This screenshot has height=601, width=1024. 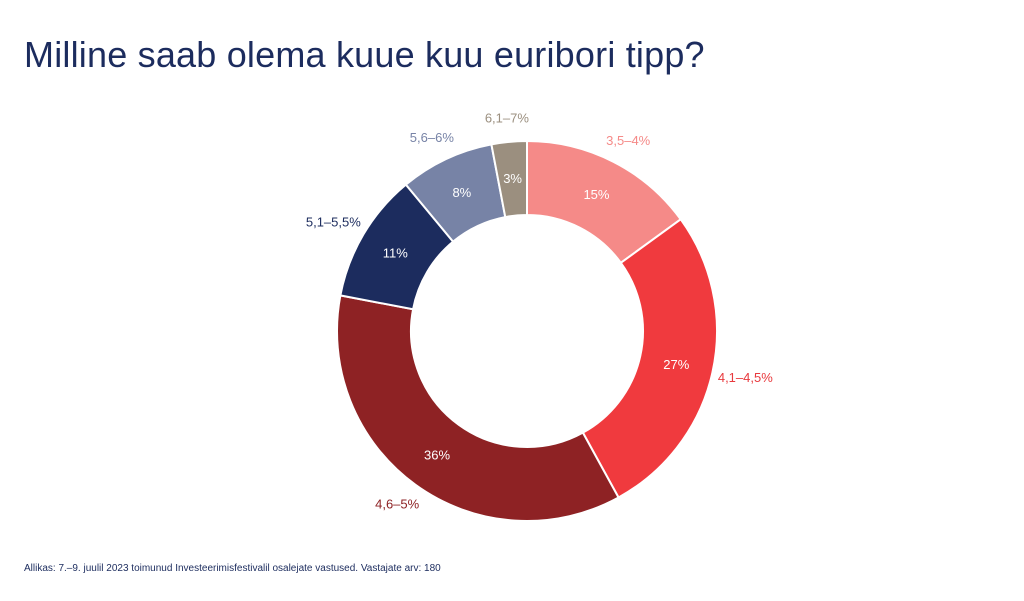 What do you see at coordinates (333, 222) in the screenshot?
I see `slice-category-label: 5,1–5,5%` at bounding box center [333, 222].